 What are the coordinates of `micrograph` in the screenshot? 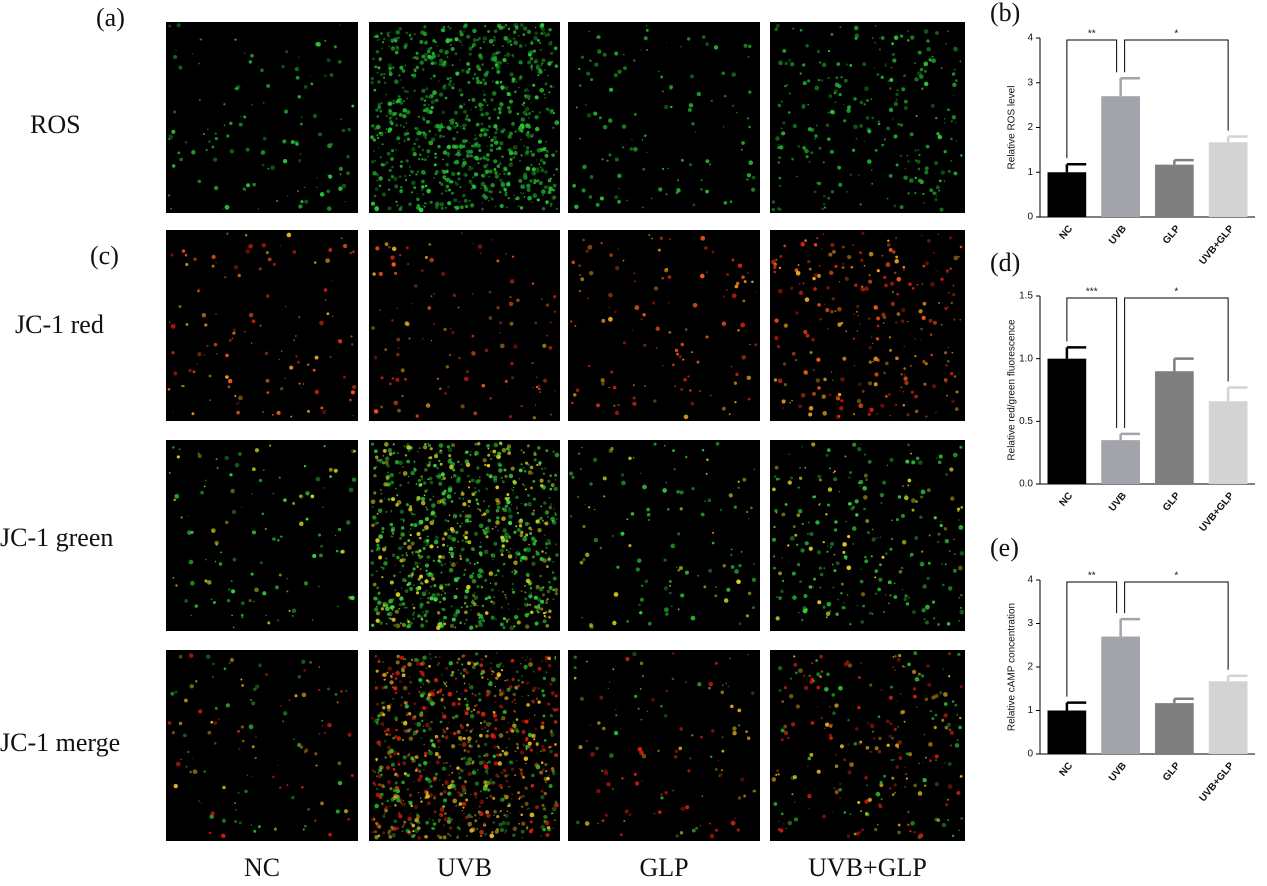 It's located at (867, 535).